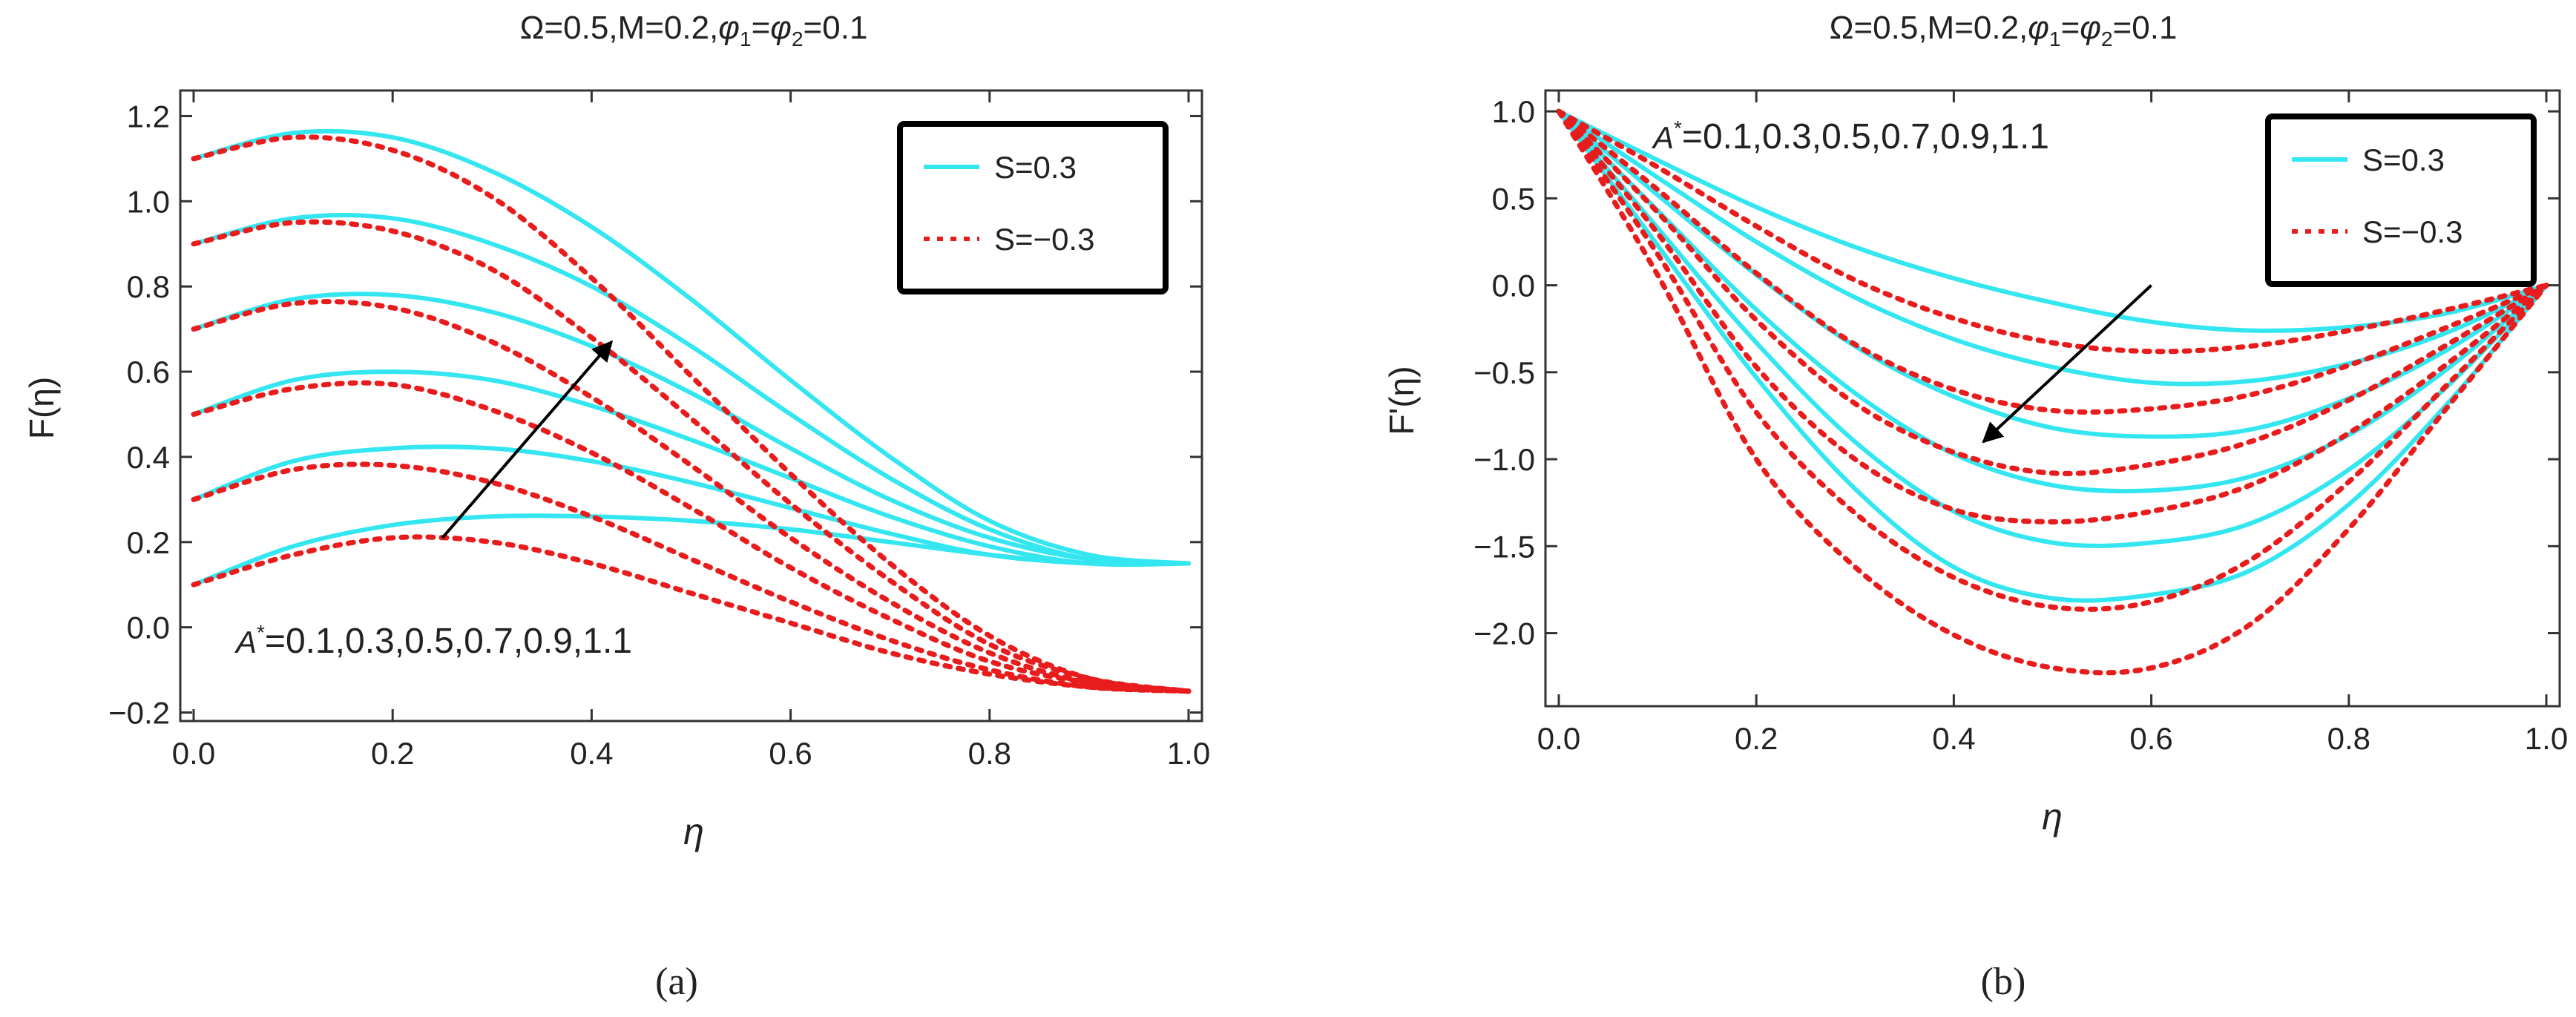 This screenshot has width=2576, height=1017. I want to click on chart-b-xtick-label: 0.6, so click(2150, 738).